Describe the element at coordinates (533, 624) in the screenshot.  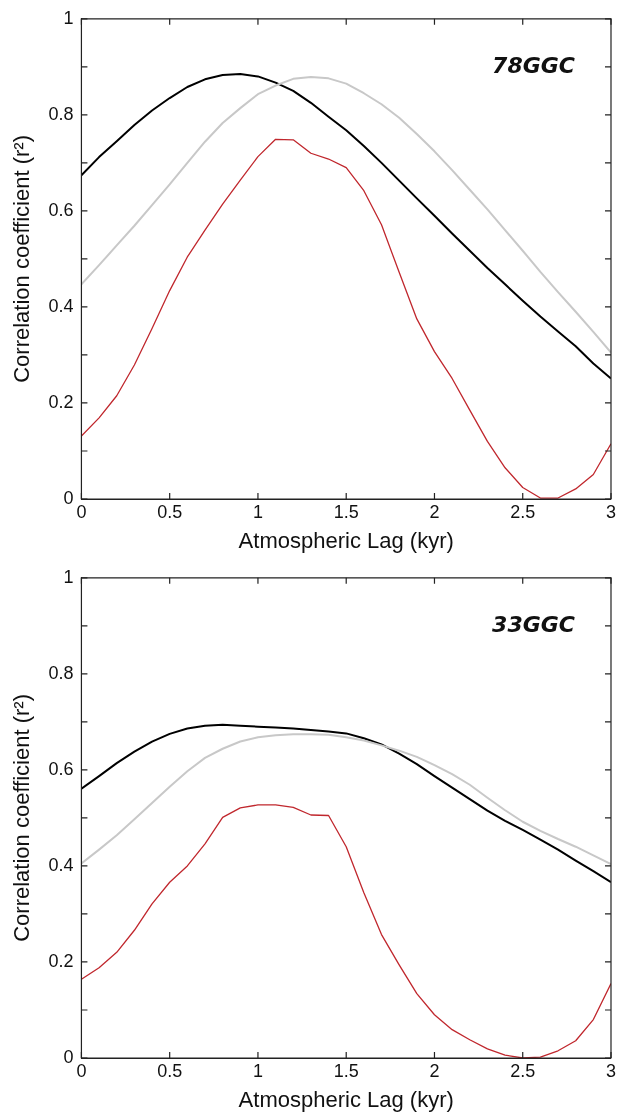
I see `text: 33GGC` at that location.